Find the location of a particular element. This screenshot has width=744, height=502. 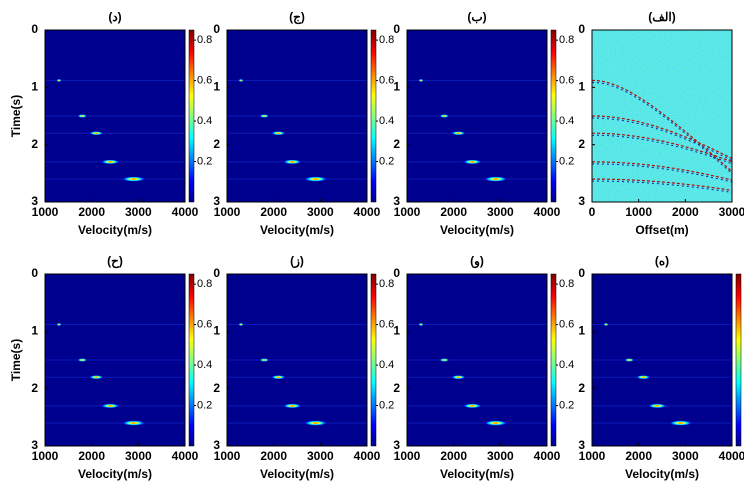

y-axis-label: Time(s) is located at coordinates (16, 116).